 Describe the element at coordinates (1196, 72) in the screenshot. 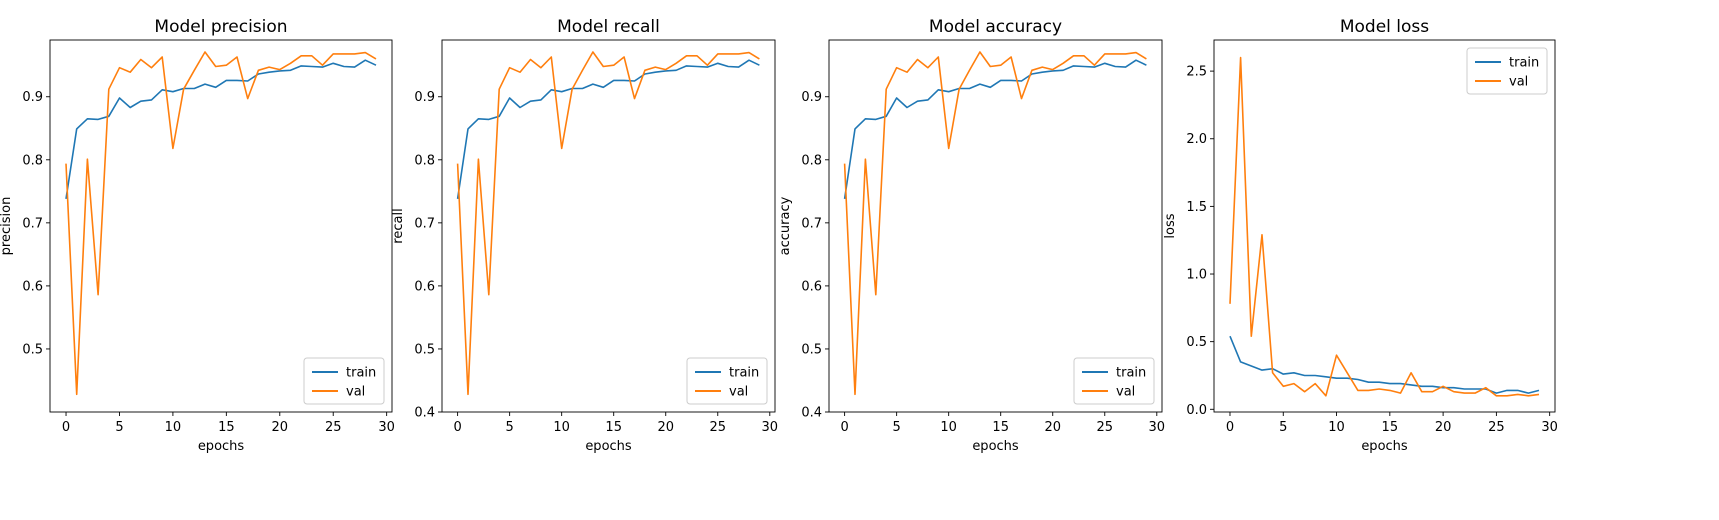

I see `y-tick-label: 2.5` at that location.